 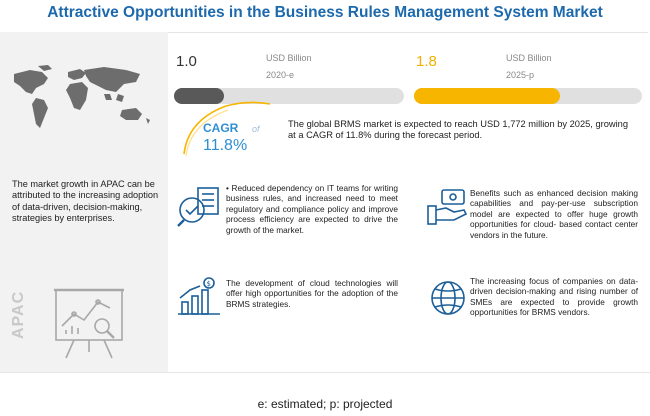 What do you see at coordinates (89, 323) in the screenshot?
I see `analytics-board-icon` at bounding box center [89, 323].